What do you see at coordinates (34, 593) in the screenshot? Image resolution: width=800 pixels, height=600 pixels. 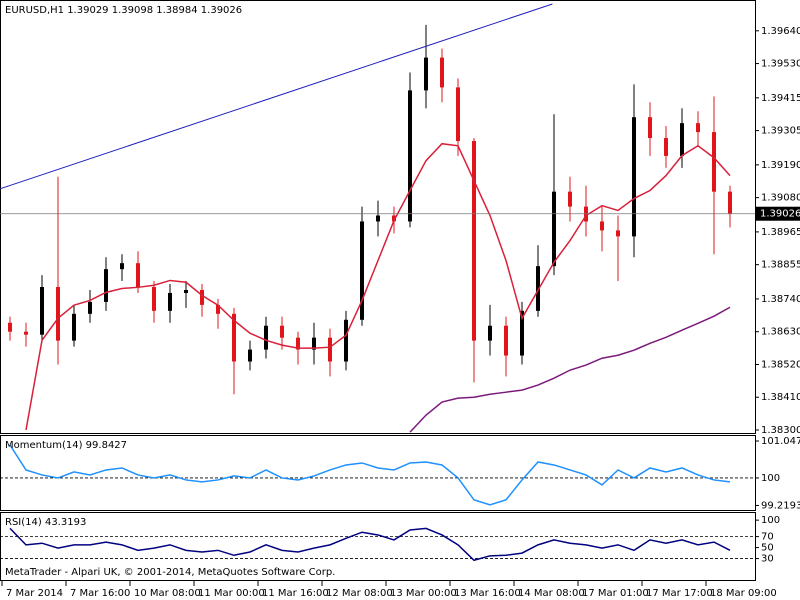 I see `x-tick-label: 7 Mar 2014` at bounding box center [34, 593].